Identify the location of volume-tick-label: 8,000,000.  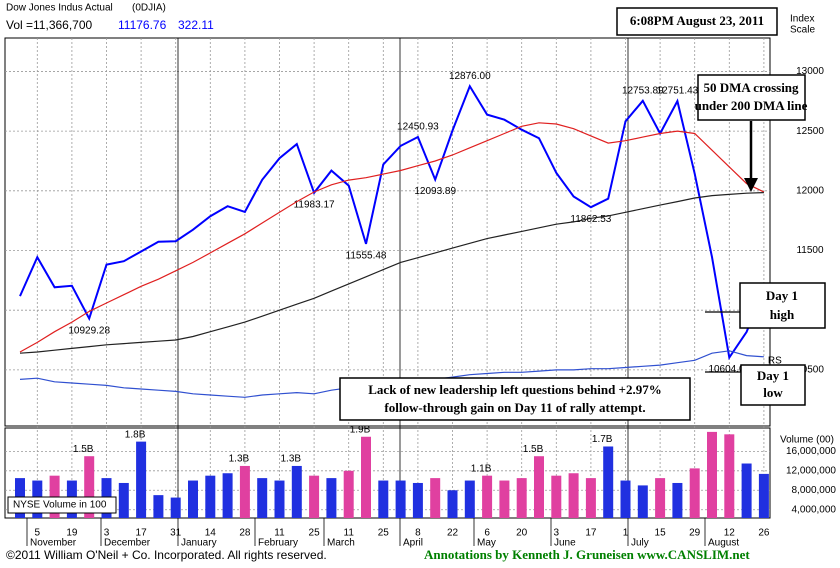
(814, 490).